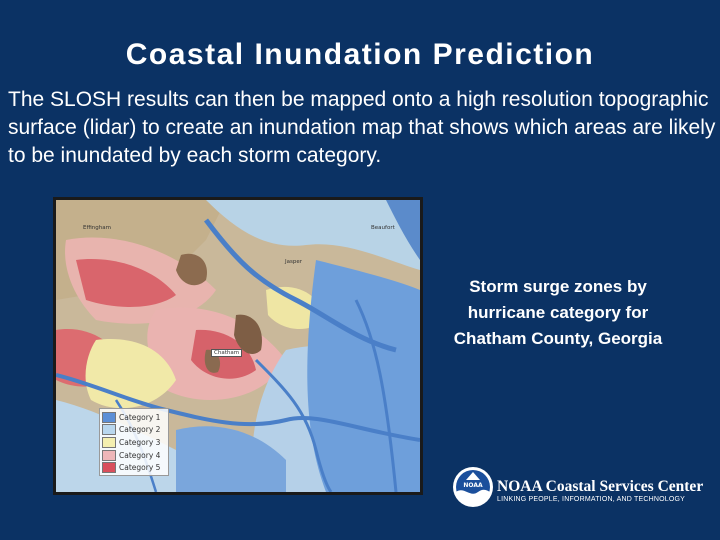  Describe the element at coordinates (600, 486) in the screenshot. I see `organization-name: NOAA Coastal Services Center` at that location.